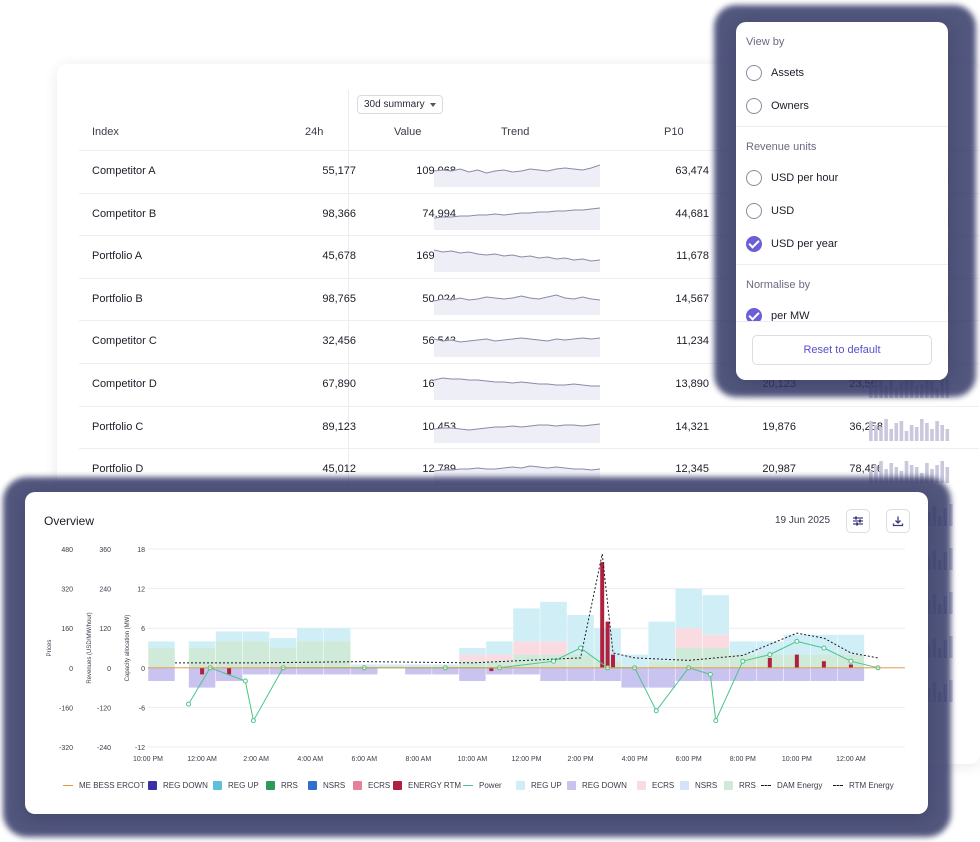 This screenshot has width=980, height=842. I want to click on x-tick-label: 10:00 PM, so click(148, 759).